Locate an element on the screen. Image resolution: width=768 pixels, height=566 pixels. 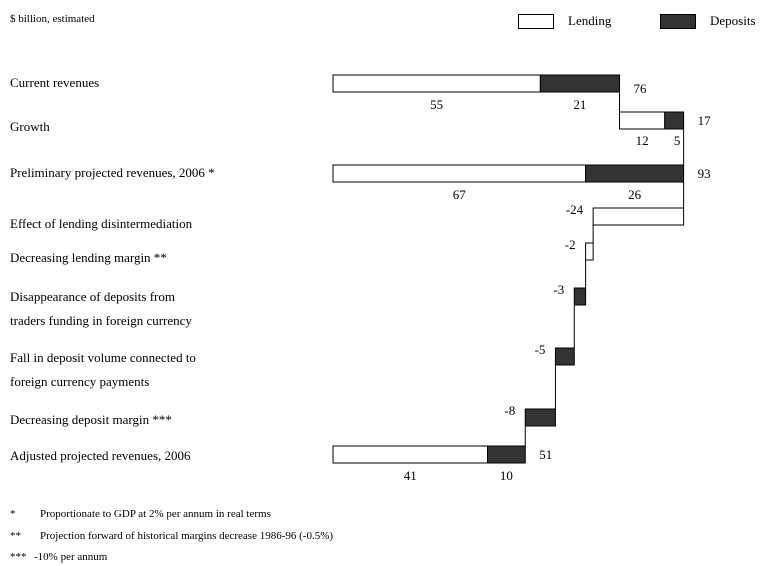
change-label-3: -24 is located at coordinates (575, 209).